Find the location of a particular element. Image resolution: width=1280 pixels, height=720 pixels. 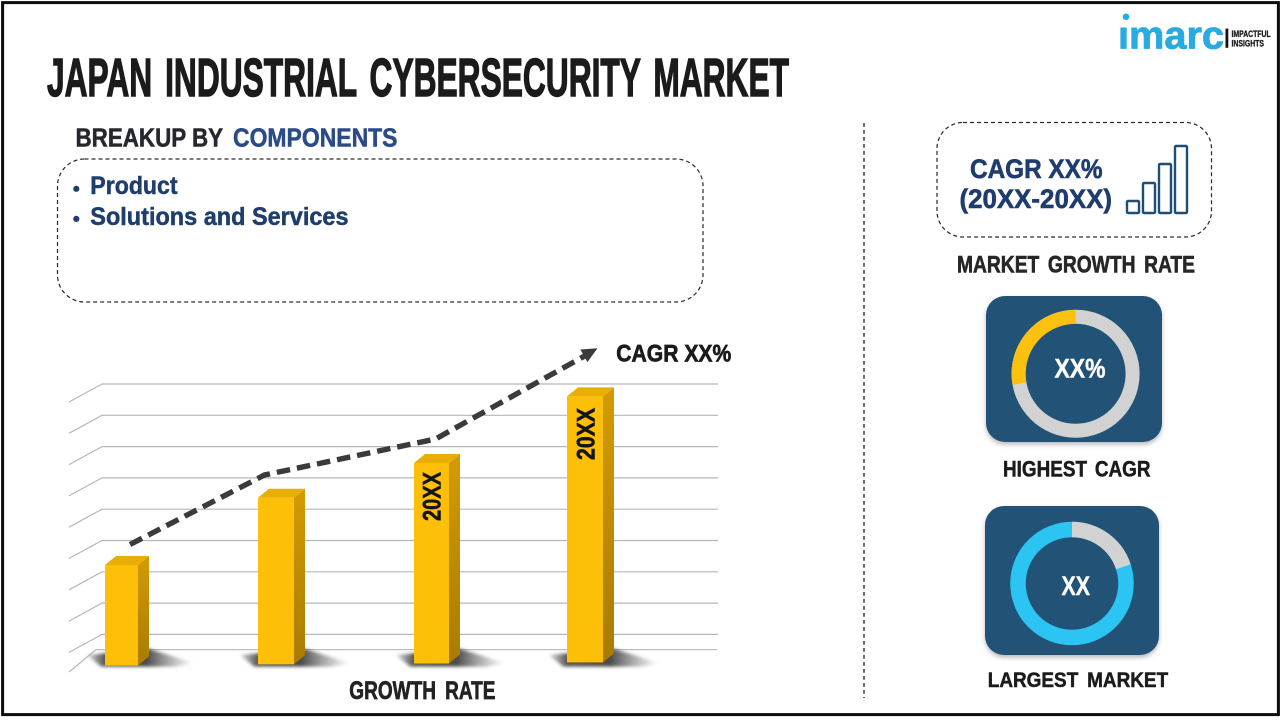

svg-text:JAPAN INDUSTRIAL CYBERSECURITY: JAPAN INDUSTRIAL CYBERSECURITY MARKET is located at coordinates (418, 78).